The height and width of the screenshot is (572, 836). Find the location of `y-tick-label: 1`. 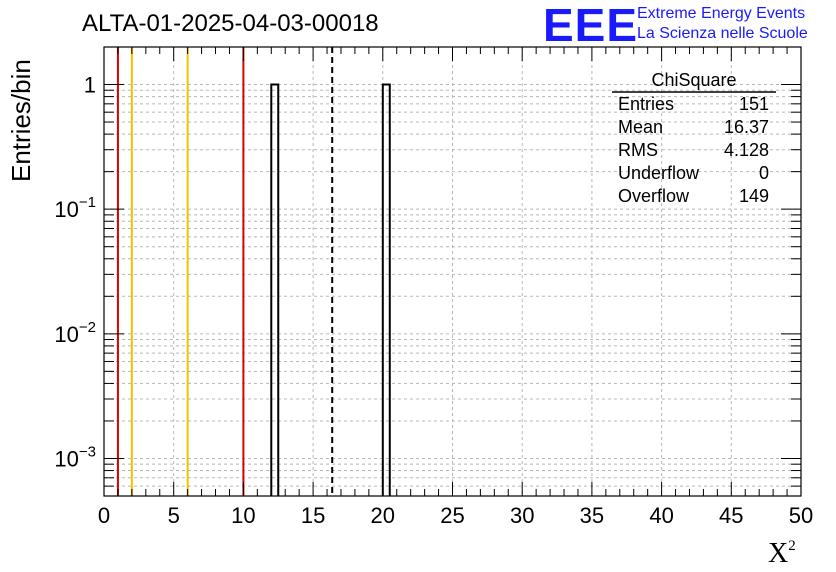

y-tick-label: 1 is located at coordinates (90, 85).